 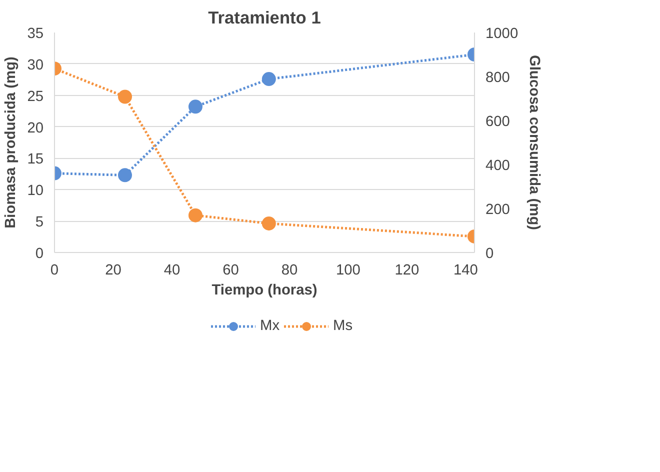 What do you see at coordinates (407, 270) in the screenshot?
I see `x-tick-label: 120` at bounding box center [407, 270].